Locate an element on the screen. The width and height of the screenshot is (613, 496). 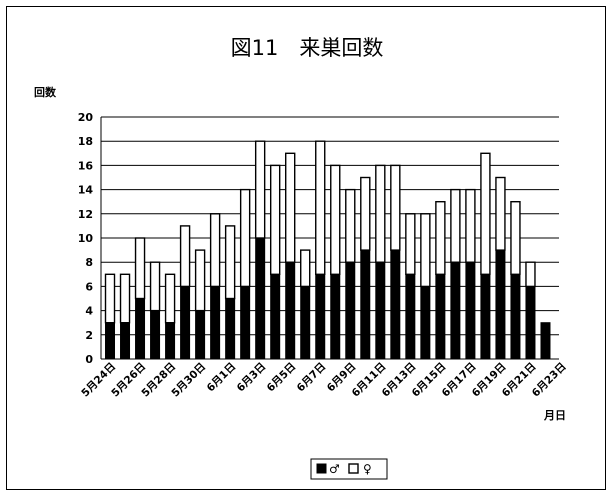
y-tick-label: 16 is located at coordinates (86, 165).